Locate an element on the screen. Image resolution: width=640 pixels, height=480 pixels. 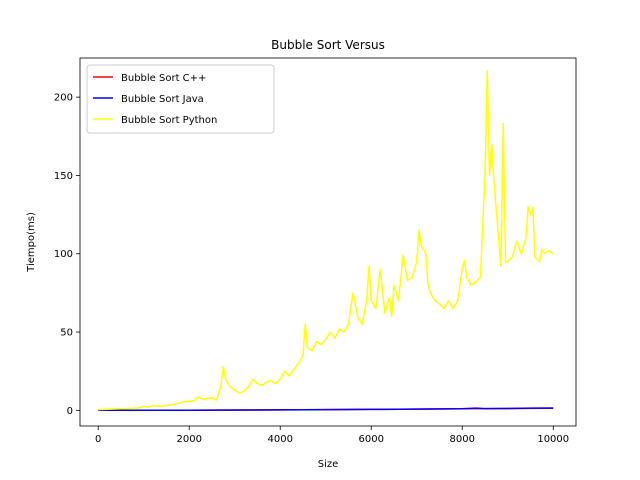
y-tick-label: 0 is located at coordinates (70, 411).